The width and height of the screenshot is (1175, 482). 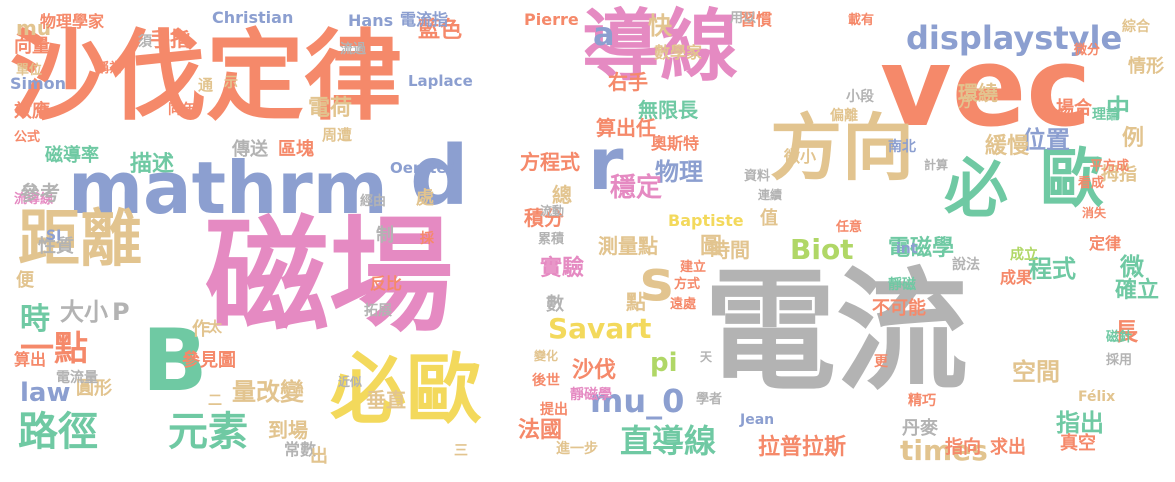 What do you see at coordinates (546, 356) in the screenshot?
I see `word: 變化` at bounding box center [546, 356].